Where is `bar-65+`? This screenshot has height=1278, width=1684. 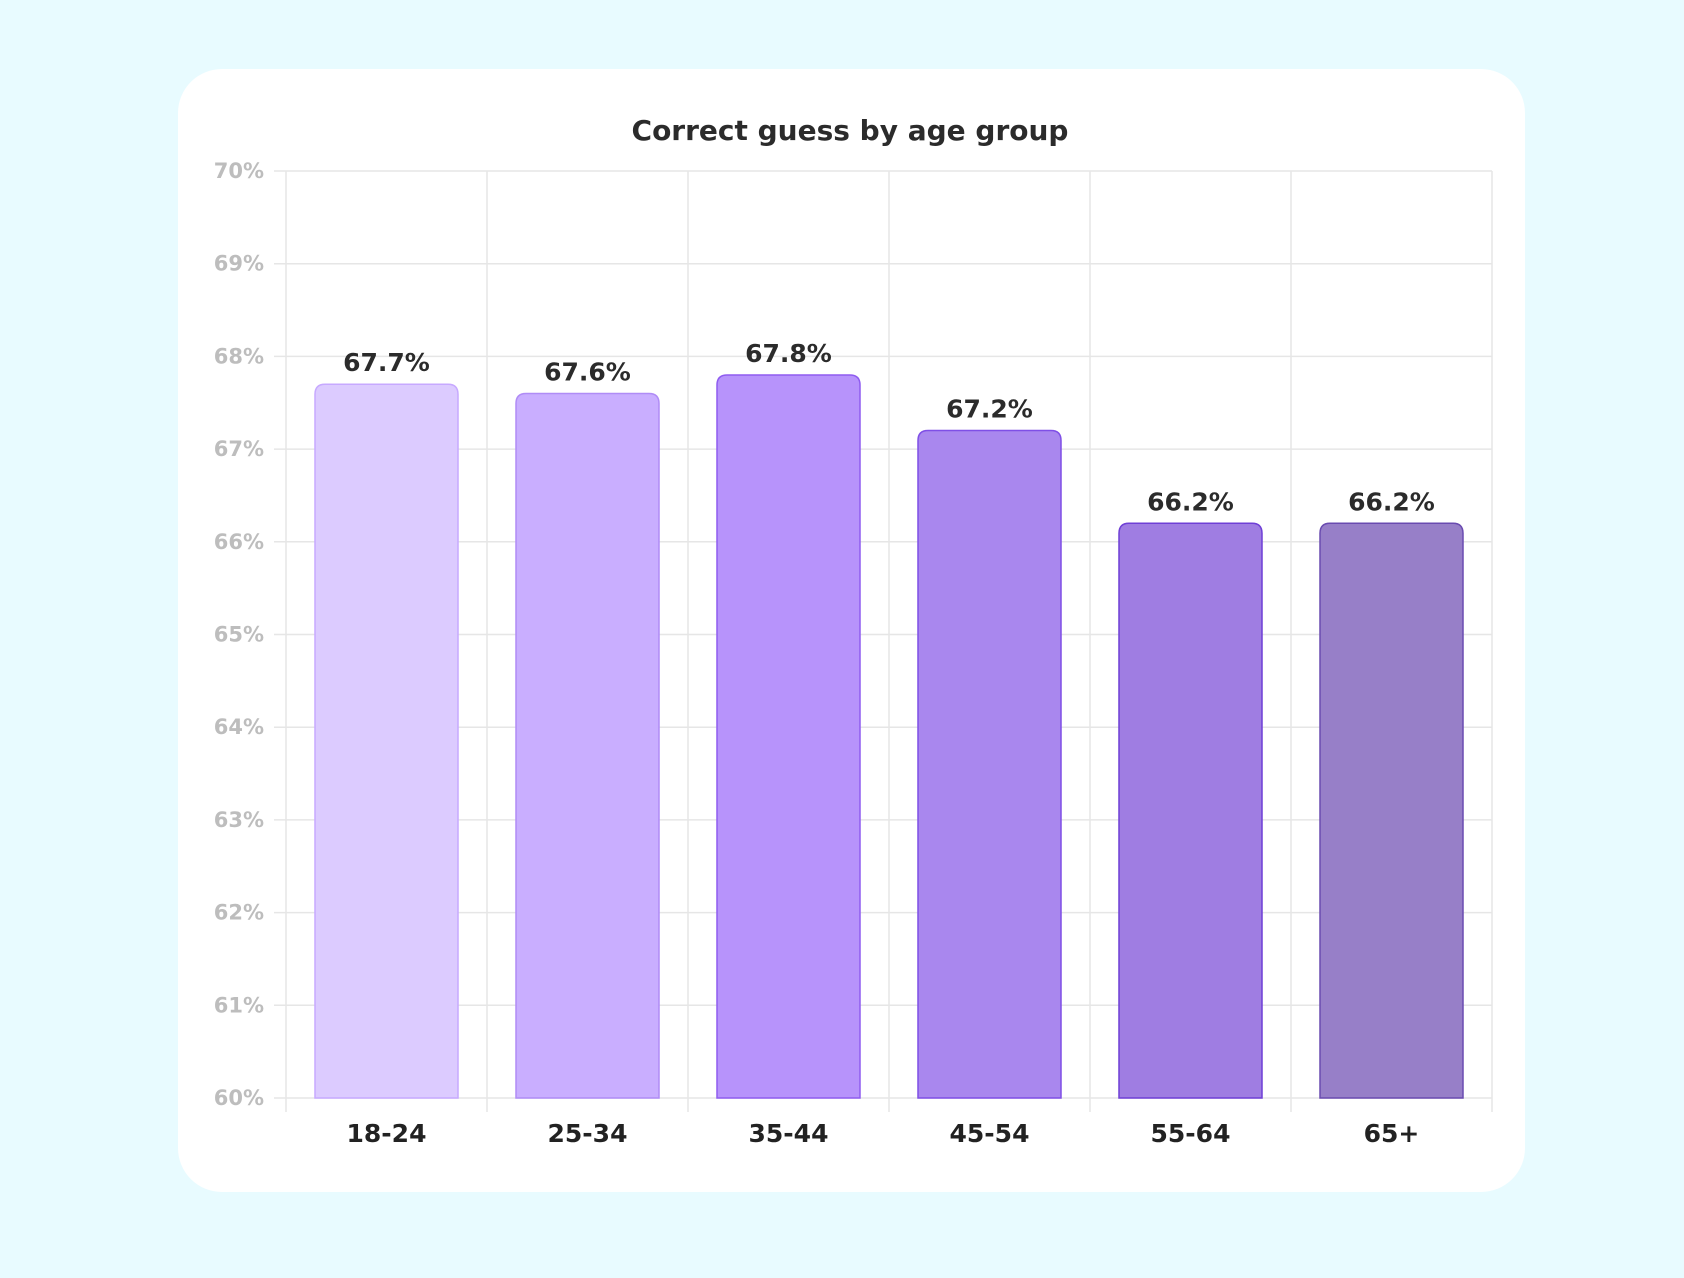 bar-65+ is located at coordinates (1391, 810).